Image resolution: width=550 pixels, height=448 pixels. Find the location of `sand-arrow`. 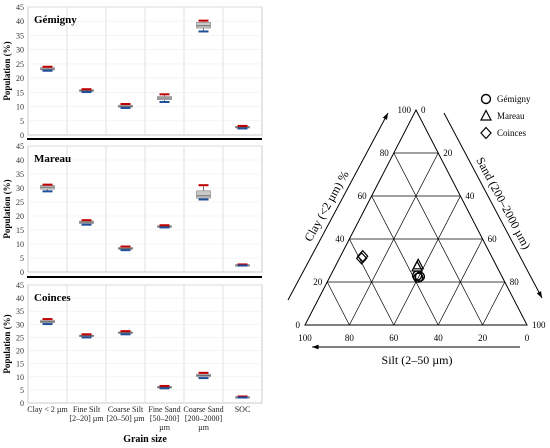

sand-arrow is located at coordinates (493, 205).